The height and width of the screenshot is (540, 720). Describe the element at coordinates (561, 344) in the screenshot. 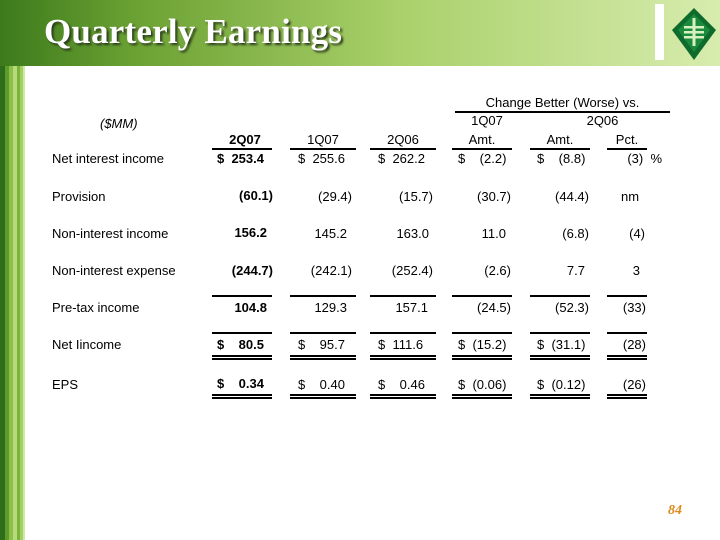

I see `cell: $ (31.1)` at that location.